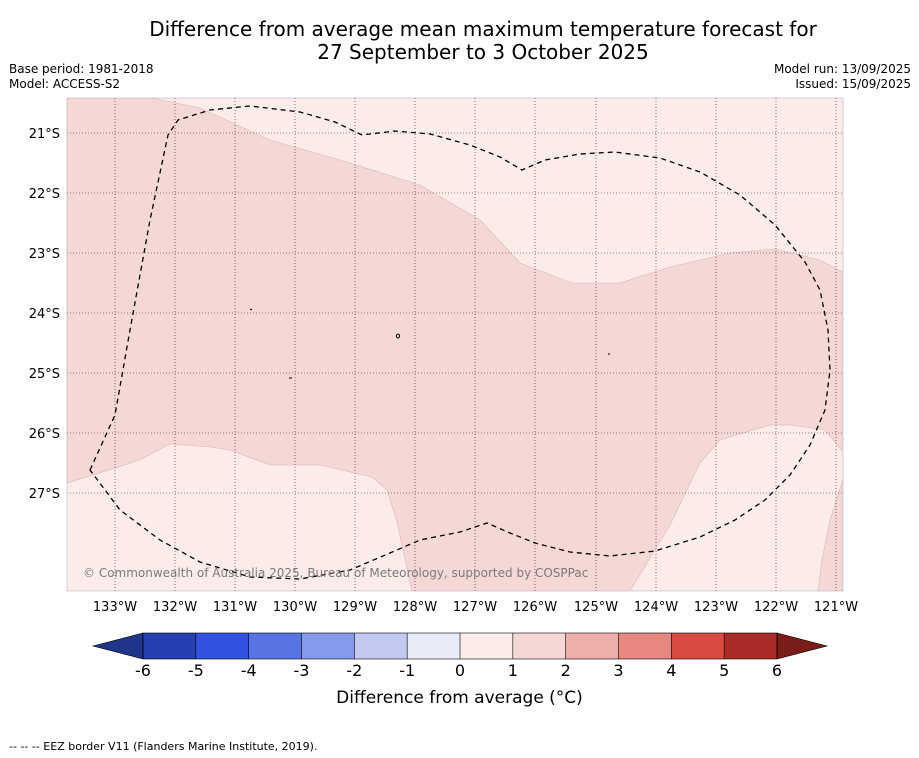 This screenshot has height=758, width=919. What do you see at coordinates (44, 254) in the screenshot?
I see `lat-label: 23°S` at bounding box center [44, 254].